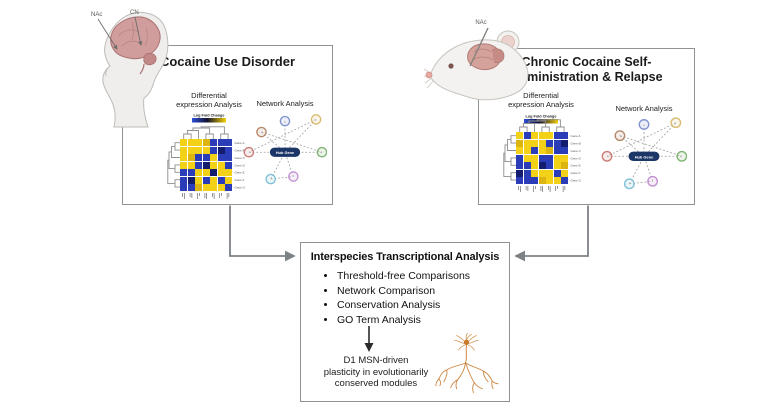  Describe the element at coordinates (576, 173) in the screenshot. I see `heatmap-row-label: Gene F` at that location.